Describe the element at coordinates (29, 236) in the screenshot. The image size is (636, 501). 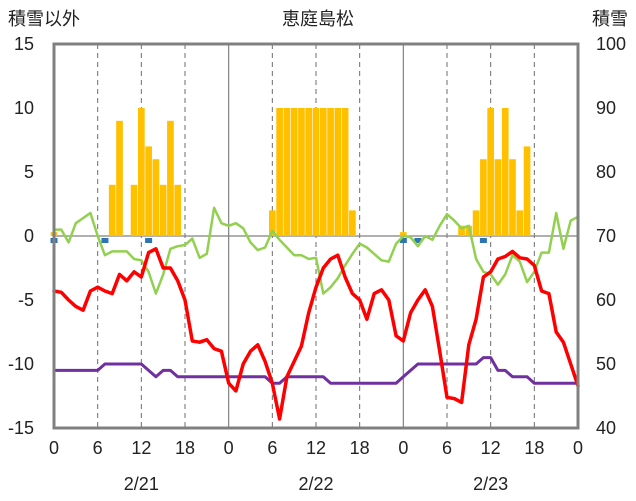
I see `y-left-tick: 0` at that location.